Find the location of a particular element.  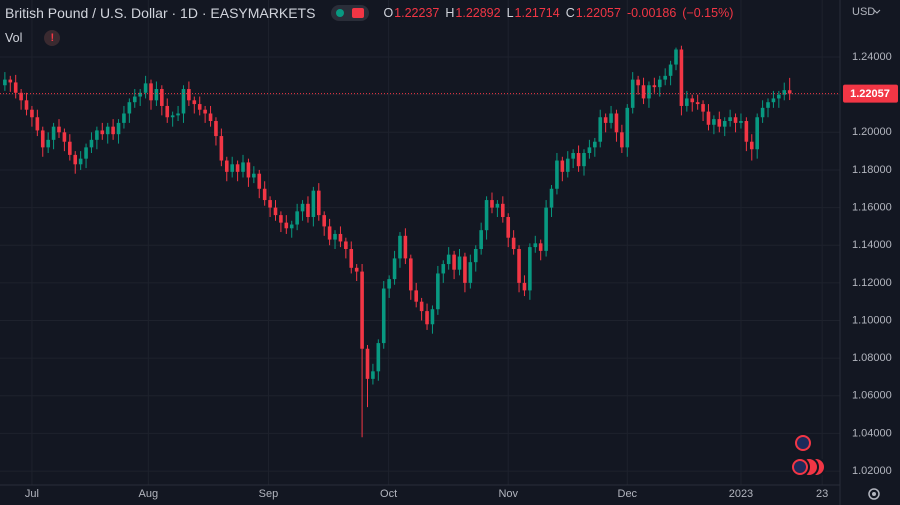

toggle-box is located at coordinates (358, 13).